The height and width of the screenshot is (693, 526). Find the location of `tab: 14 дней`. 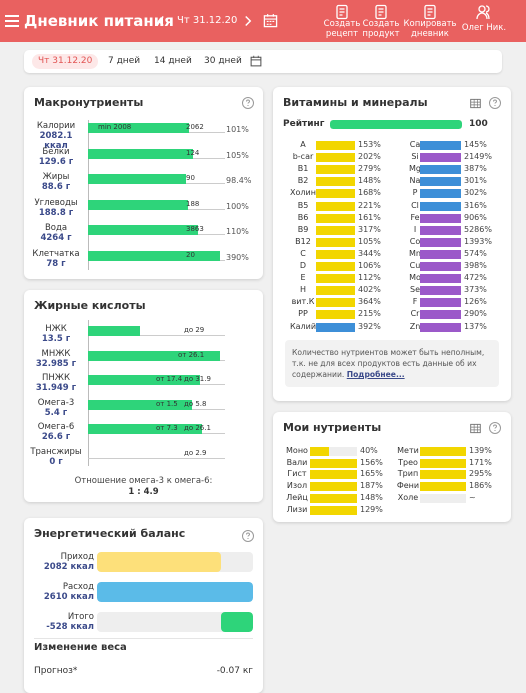

tab: 14 дней is located at coordinates (173, 61).